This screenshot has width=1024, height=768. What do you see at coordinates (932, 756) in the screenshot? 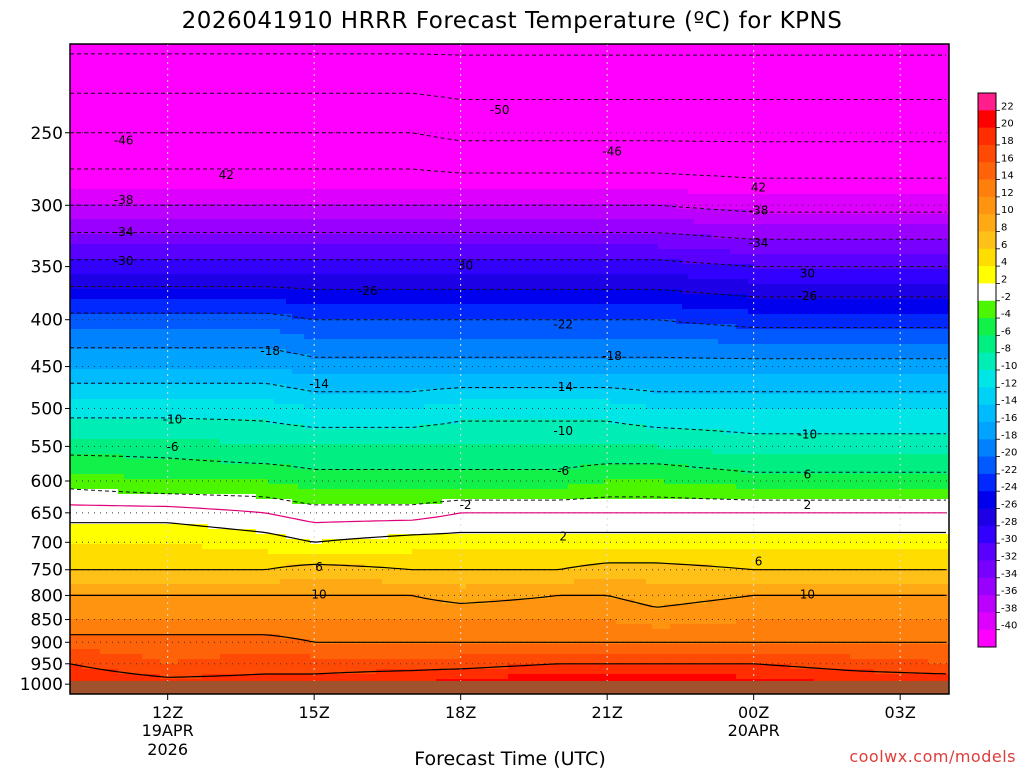
I see `credit-link: coolwx.com/models` at bounding box center [932, 756].